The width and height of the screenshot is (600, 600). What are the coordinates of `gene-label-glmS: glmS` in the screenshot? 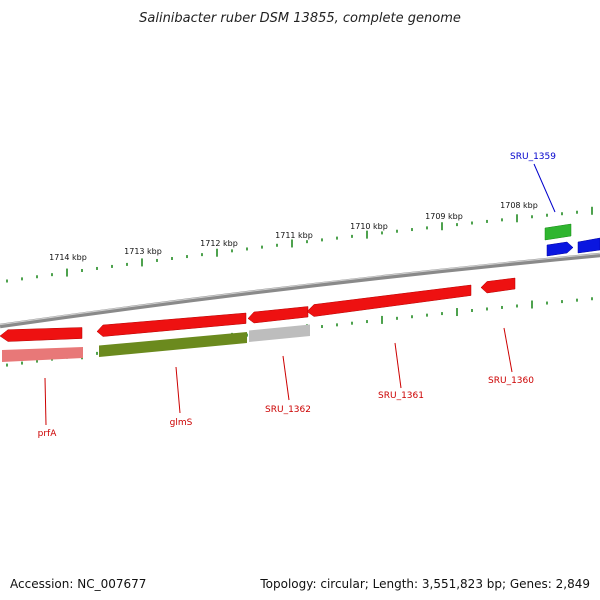 It's located at (181, 423).